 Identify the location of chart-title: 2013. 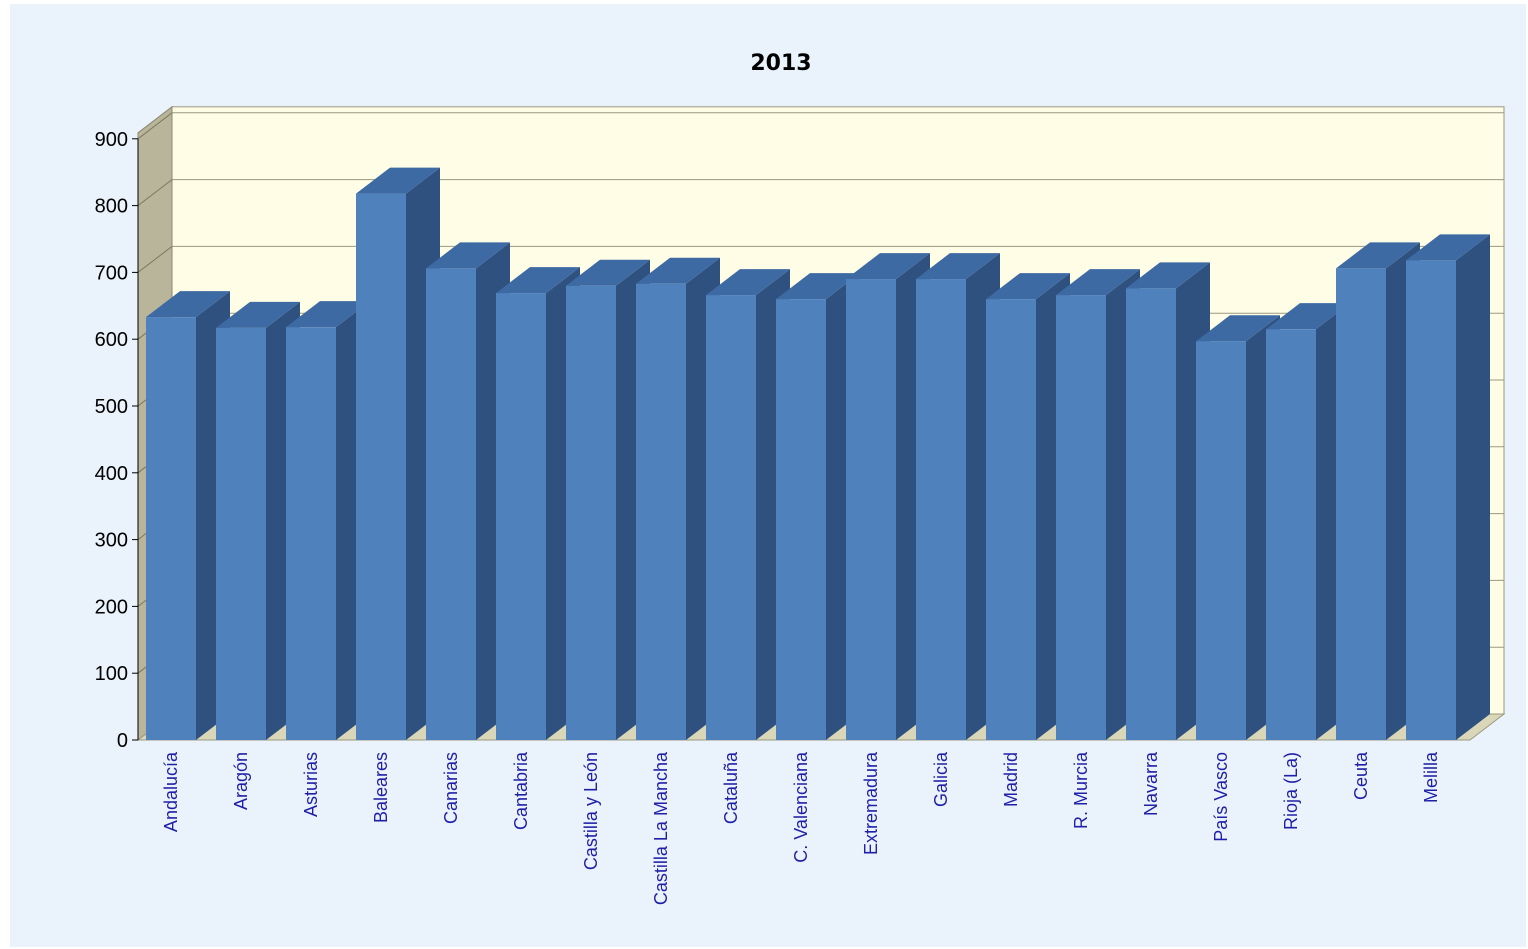
(780, 63).